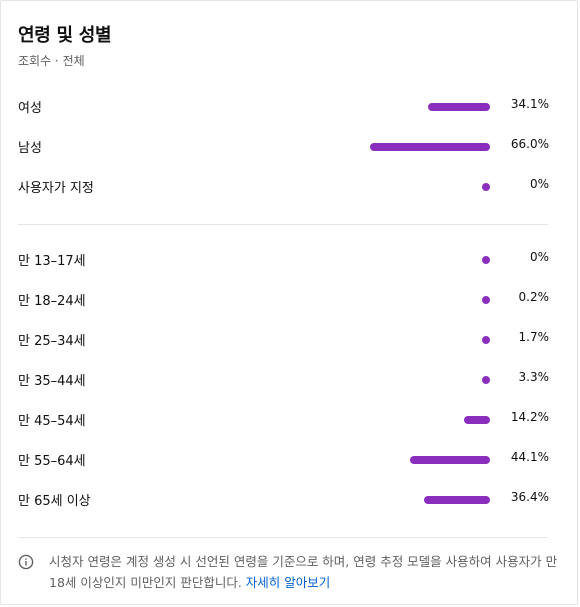 This screenshot has height=607, width=580. What do you see at coordinates (52, 301) in the screenshot?
I see `row-label: 만 18–24세` at bounding box center [52, 301].